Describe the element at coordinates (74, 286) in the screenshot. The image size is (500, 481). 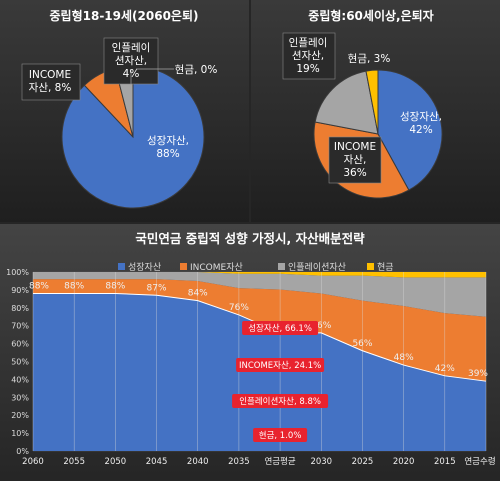
I see `top-value-label-1: 88%` at that location.